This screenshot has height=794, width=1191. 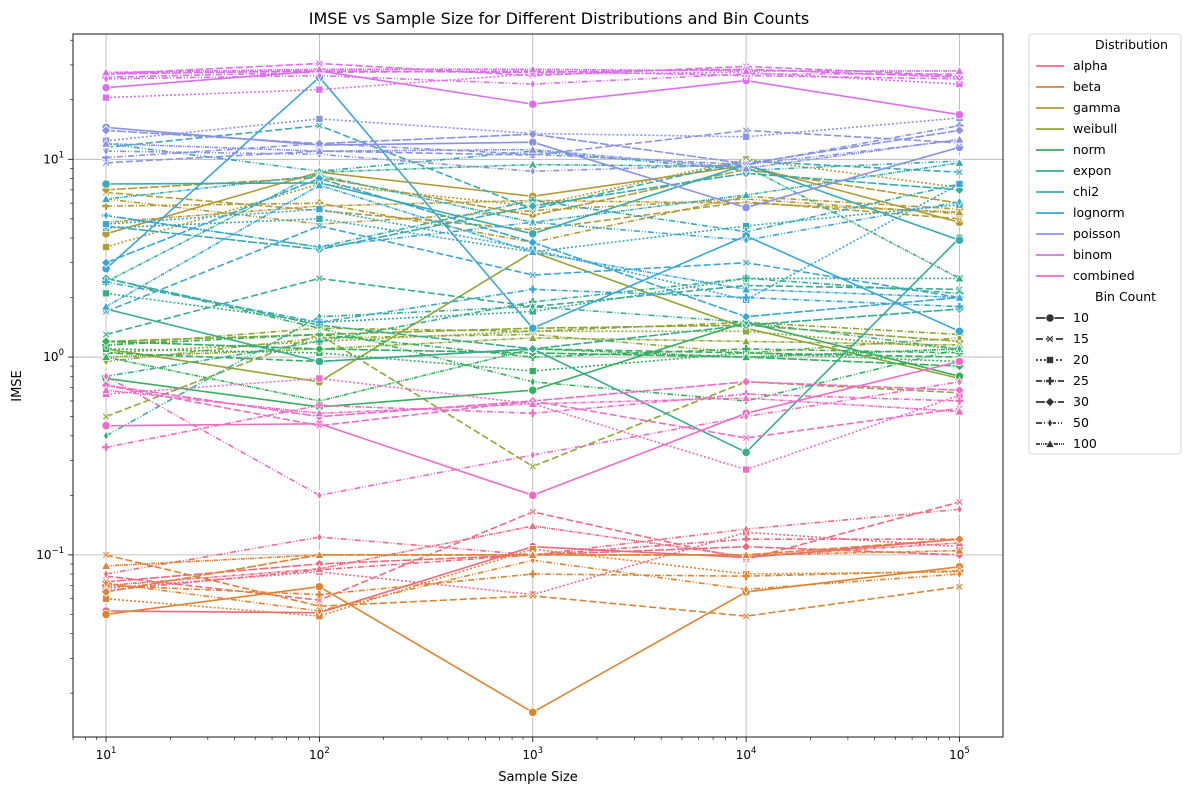 What do you see at coordinates (1072, 65) in the screenshot?
I see `legend-item-alpha: alpha` at bounding box center [1072, 65].